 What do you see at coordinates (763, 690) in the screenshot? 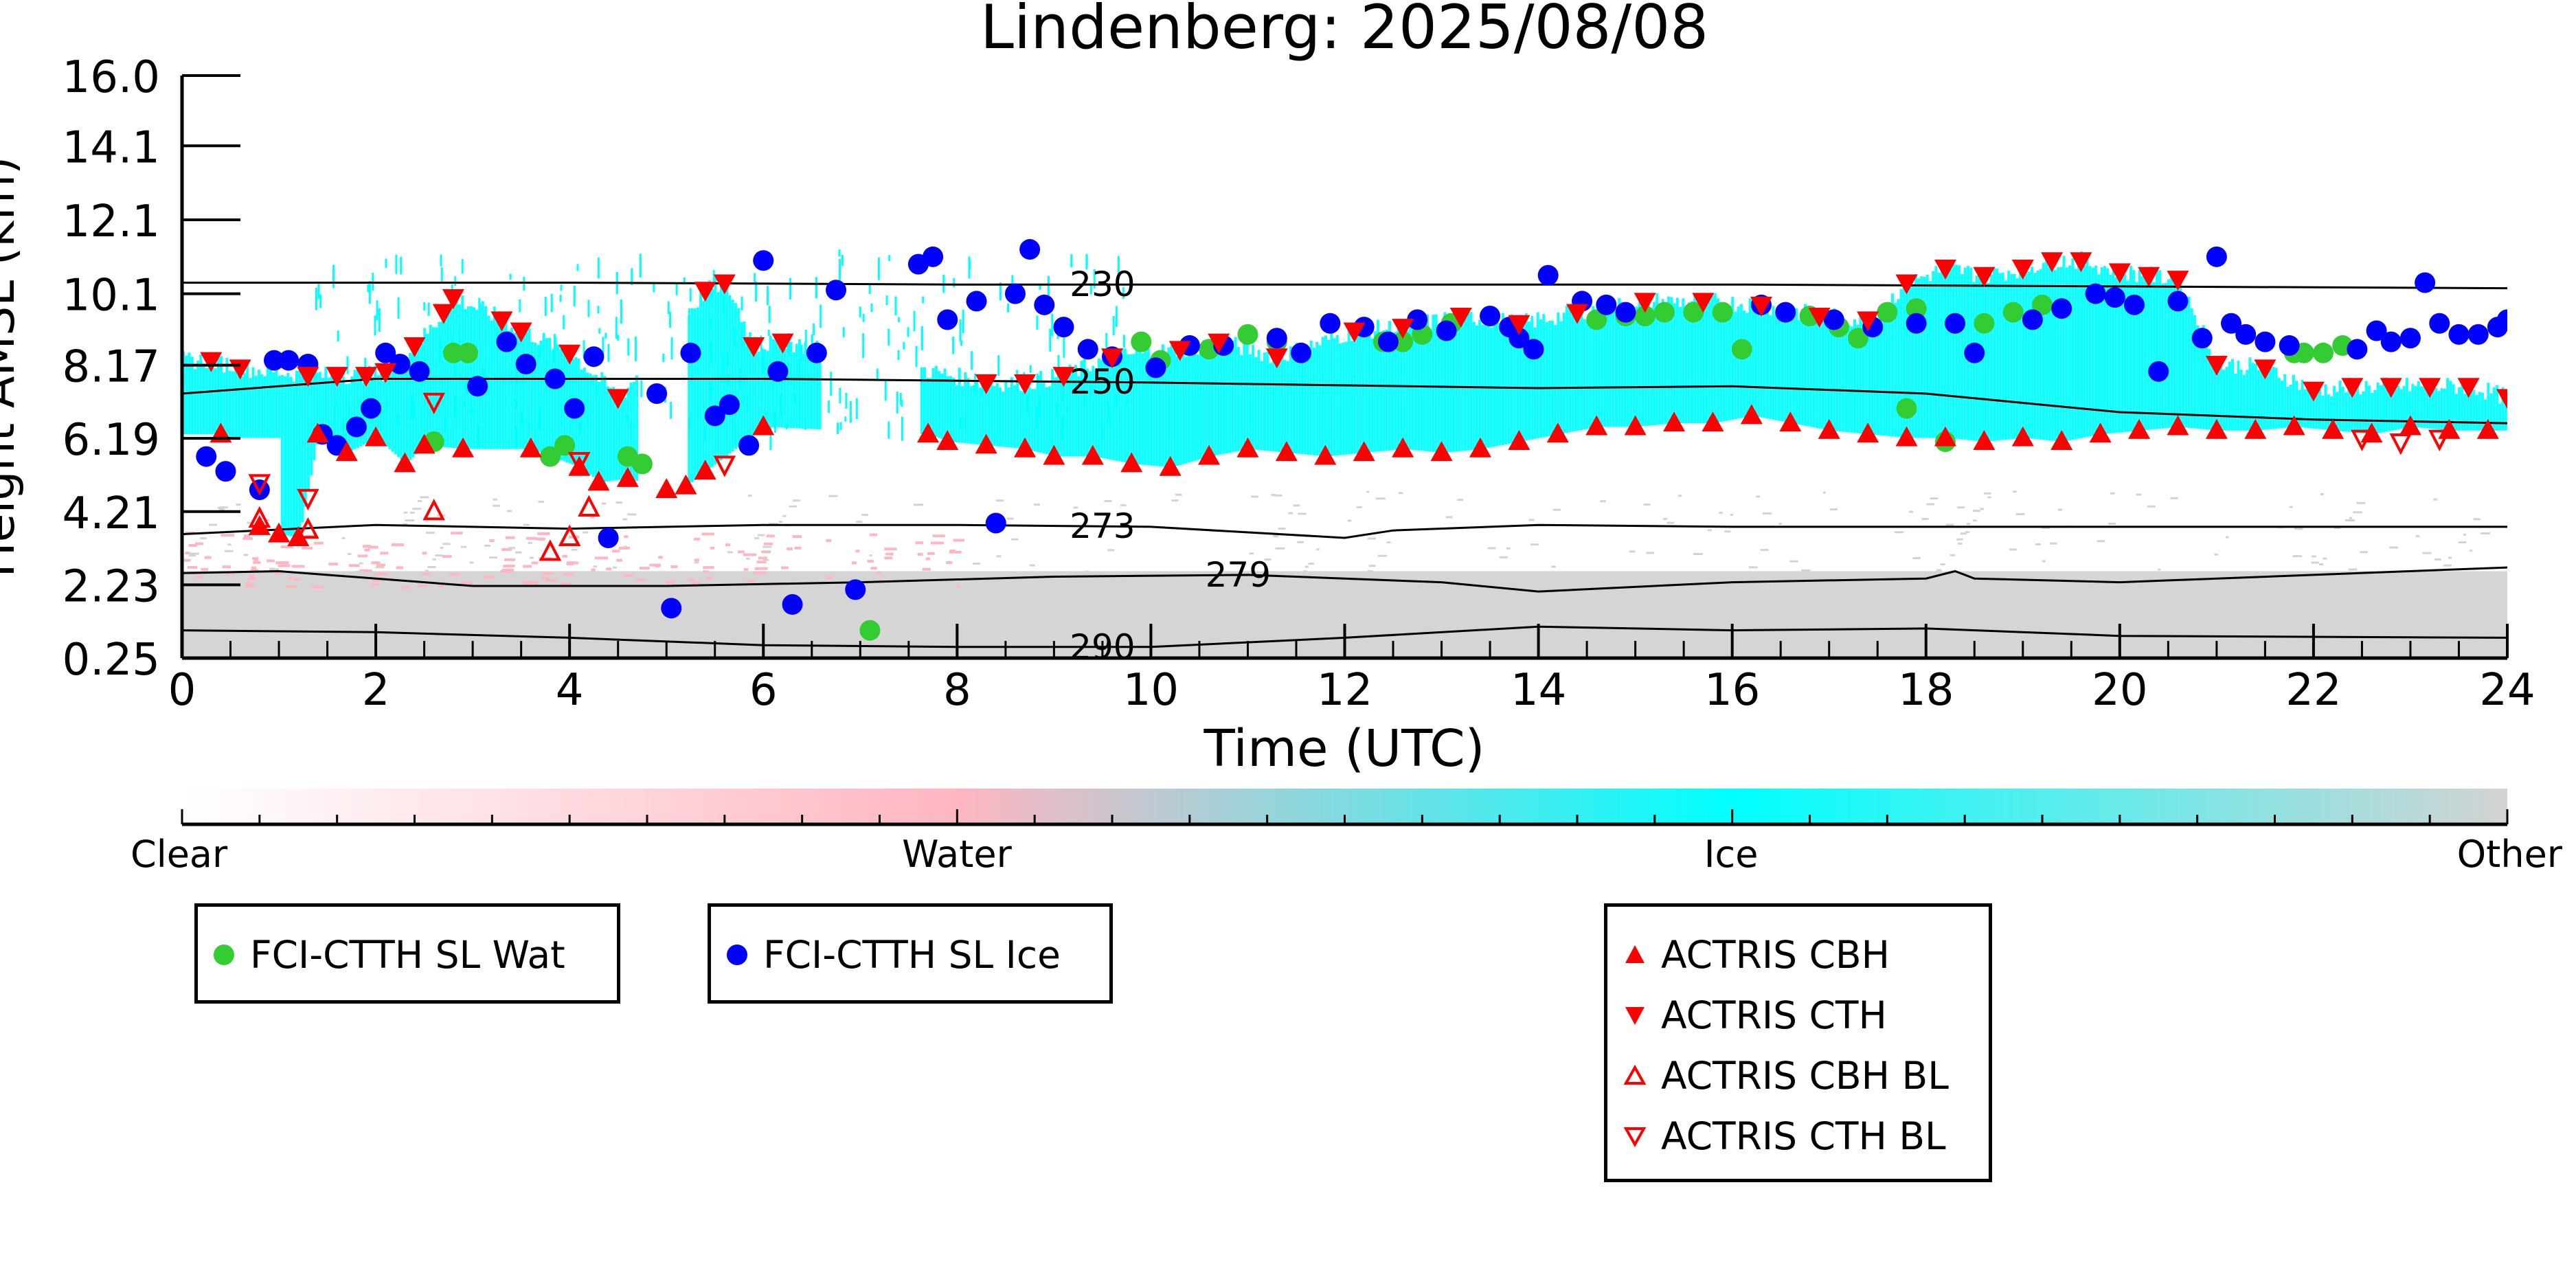
I see `x-tick-label: 6` at bounding box center [763, 690].